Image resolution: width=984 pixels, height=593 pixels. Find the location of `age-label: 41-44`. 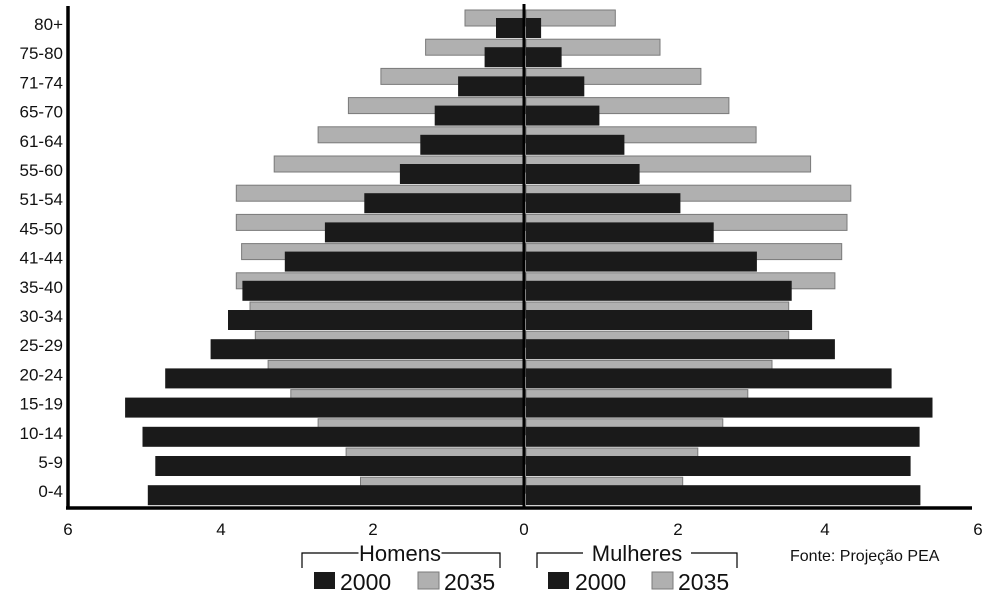

age-label: 41-44 is located at coordinates (41, 258).